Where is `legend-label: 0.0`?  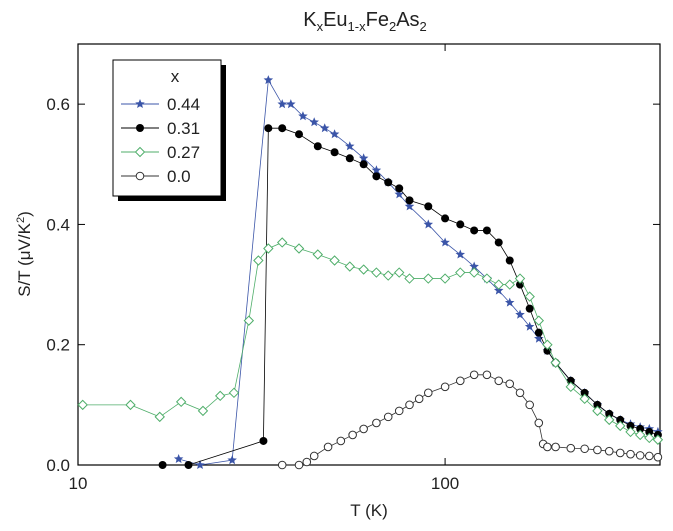 legend-label: 0.0 is located at coordinates (179, 176).